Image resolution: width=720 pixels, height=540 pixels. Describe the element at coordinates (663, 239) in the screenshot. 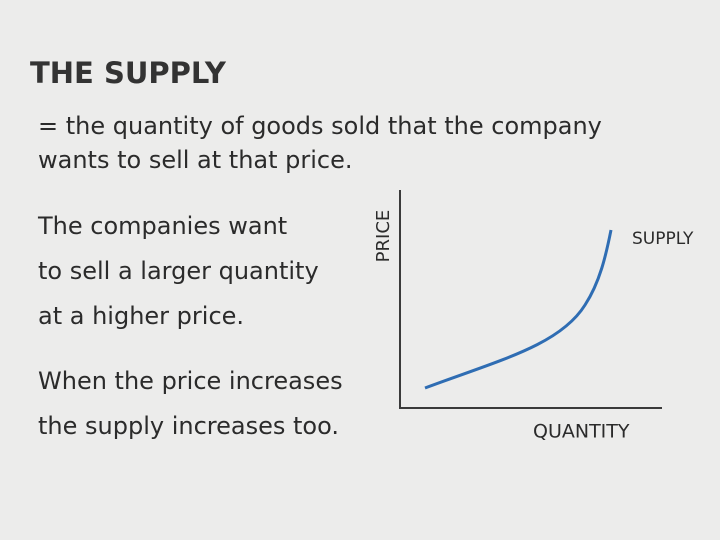

I see `curve-label: SUPPLY` at that location.